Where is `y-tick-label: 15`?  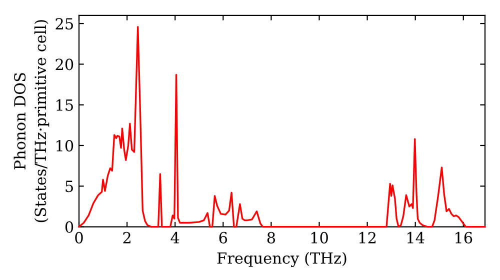 y-tick-label: 15 is located at coordinates (64, 105).